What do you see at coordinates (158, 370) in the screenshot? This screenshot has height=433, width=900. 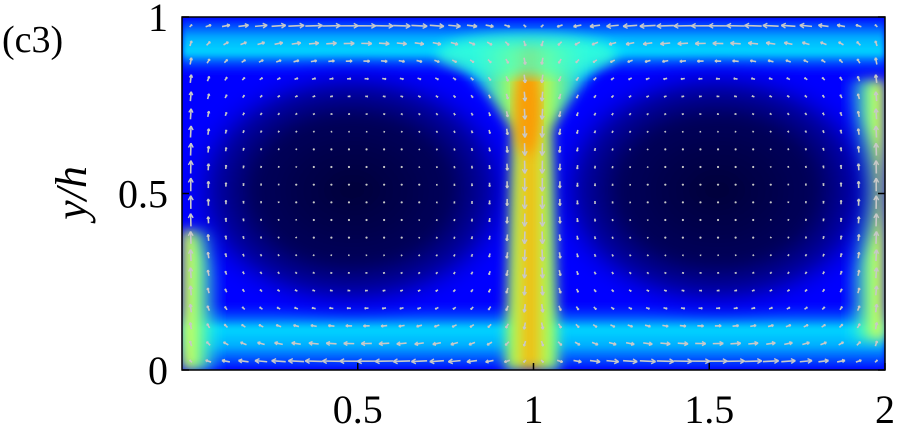 I see `y-tick-label: 0` at bounding box center [158, 370].